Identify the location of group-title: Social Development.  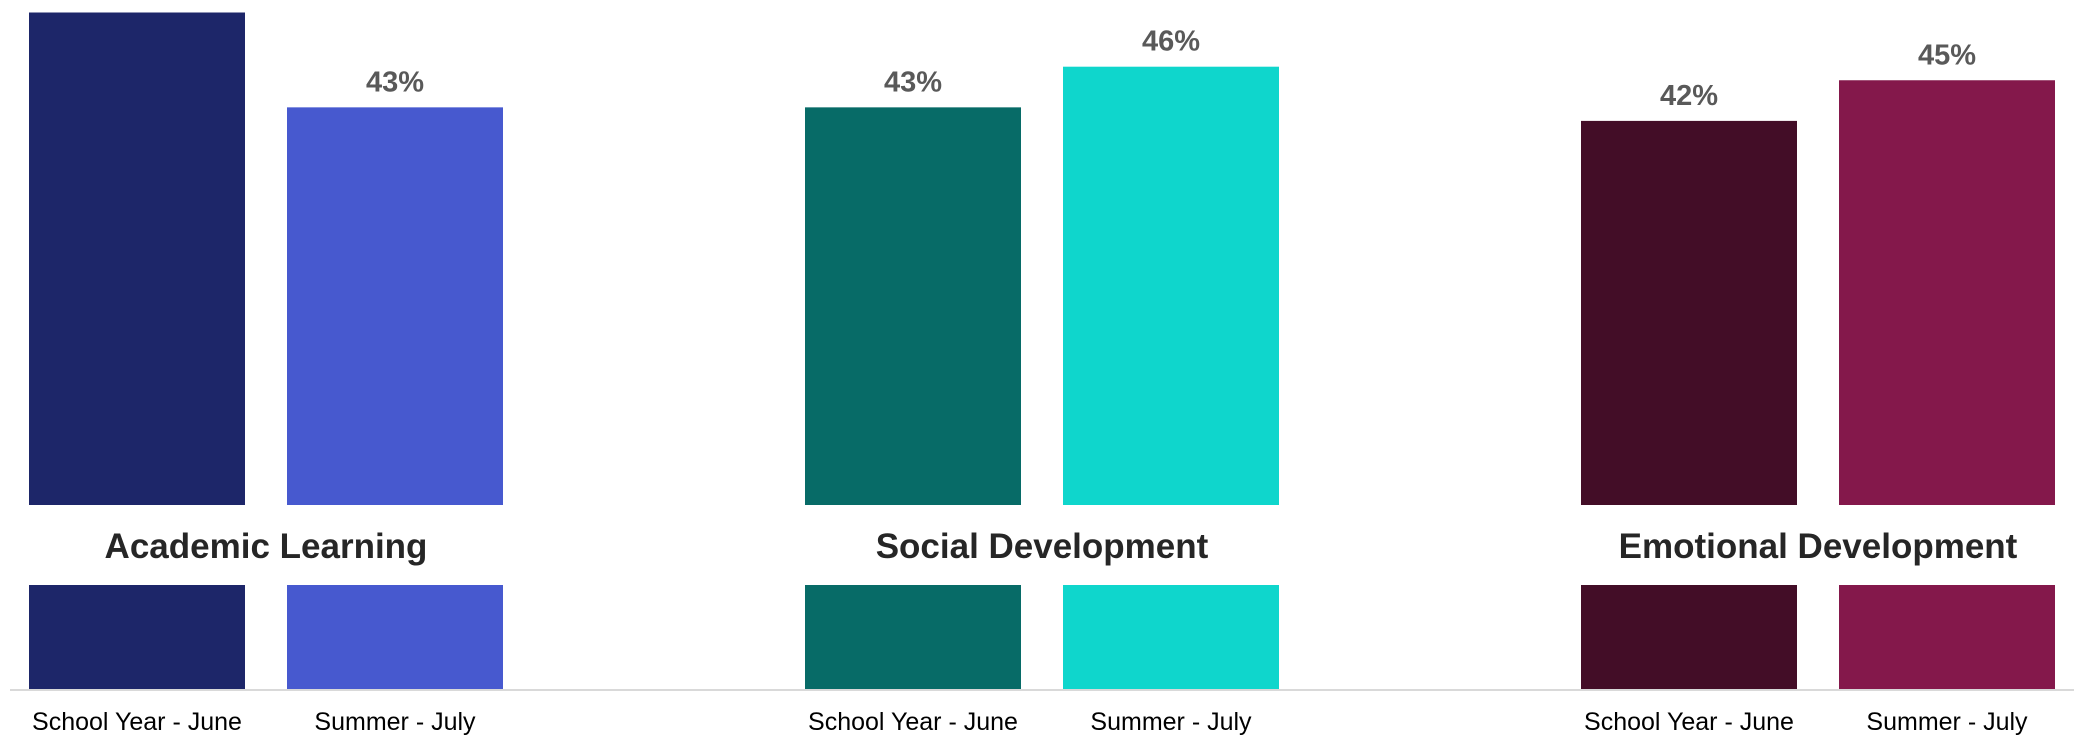
(1042, 546).